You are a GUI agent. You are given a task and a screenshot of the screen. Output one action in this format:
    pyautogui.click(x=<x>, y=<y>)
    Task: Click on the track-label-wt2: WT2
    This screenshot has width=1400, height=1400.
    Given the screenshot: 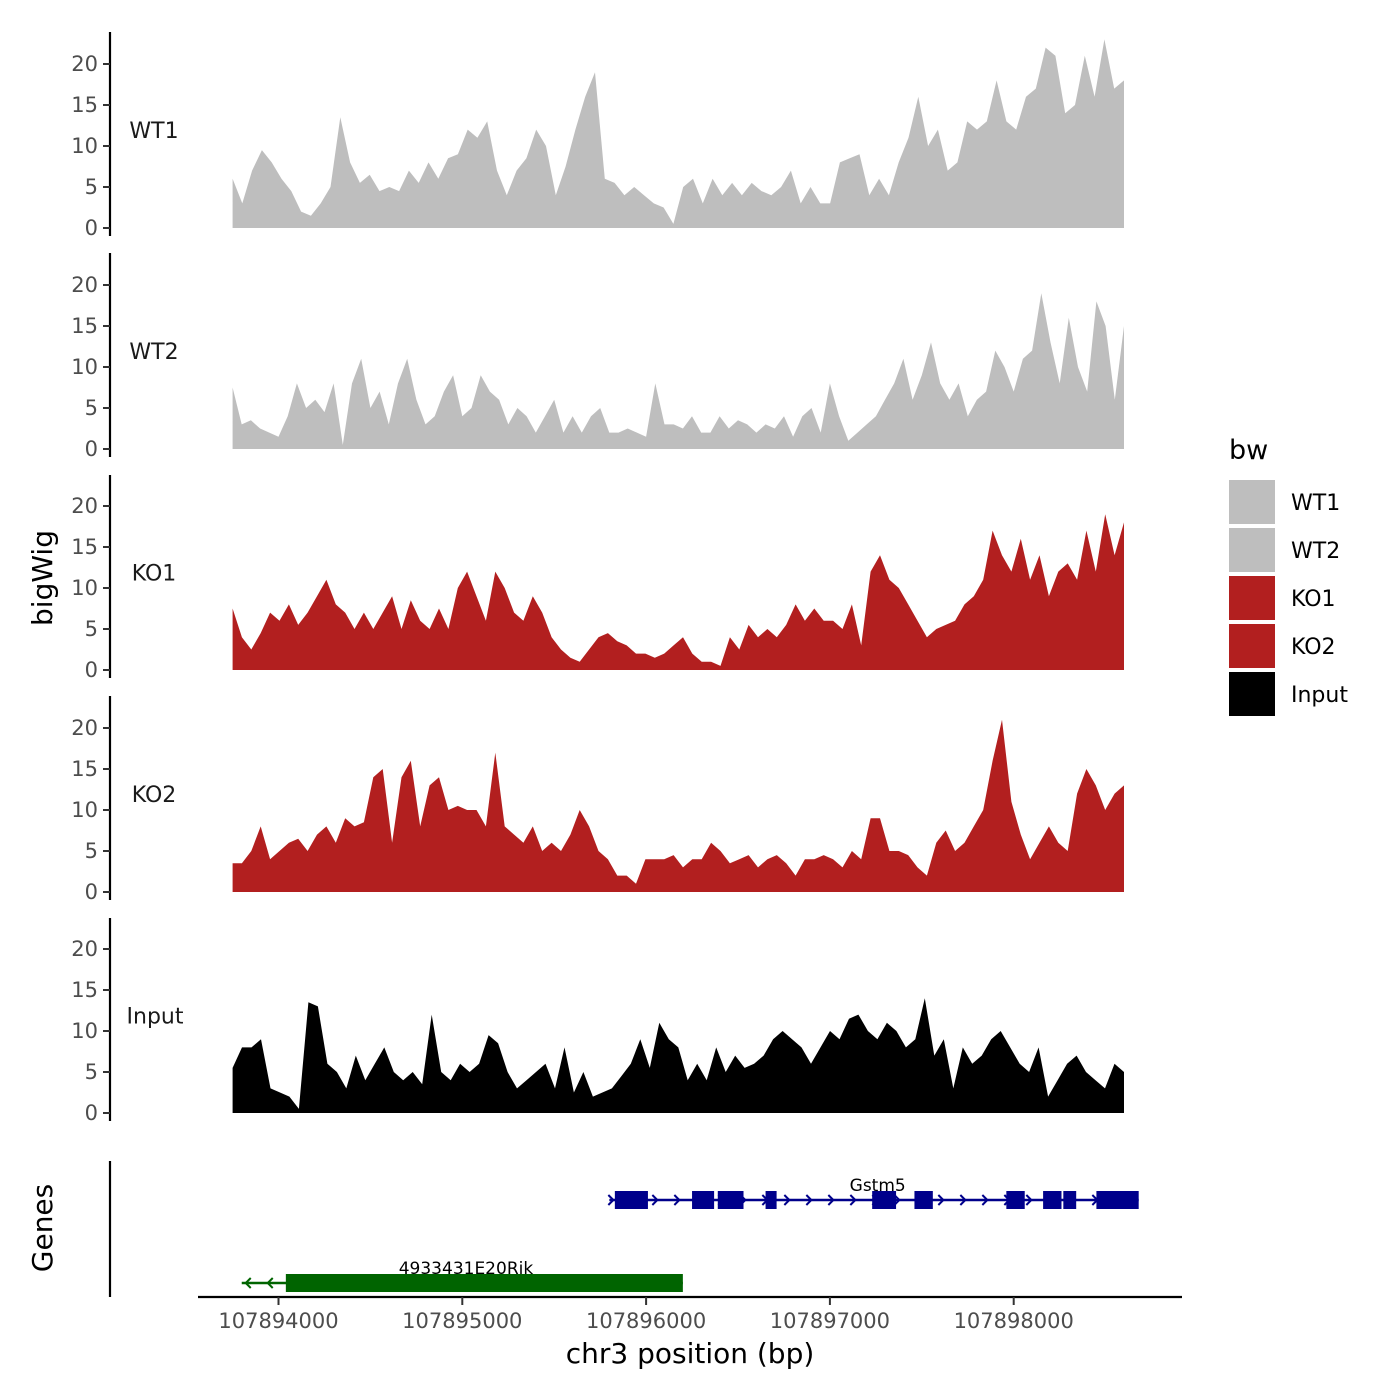 What is the action you would take?
    pyautogui.click(x=153, y=352)
    